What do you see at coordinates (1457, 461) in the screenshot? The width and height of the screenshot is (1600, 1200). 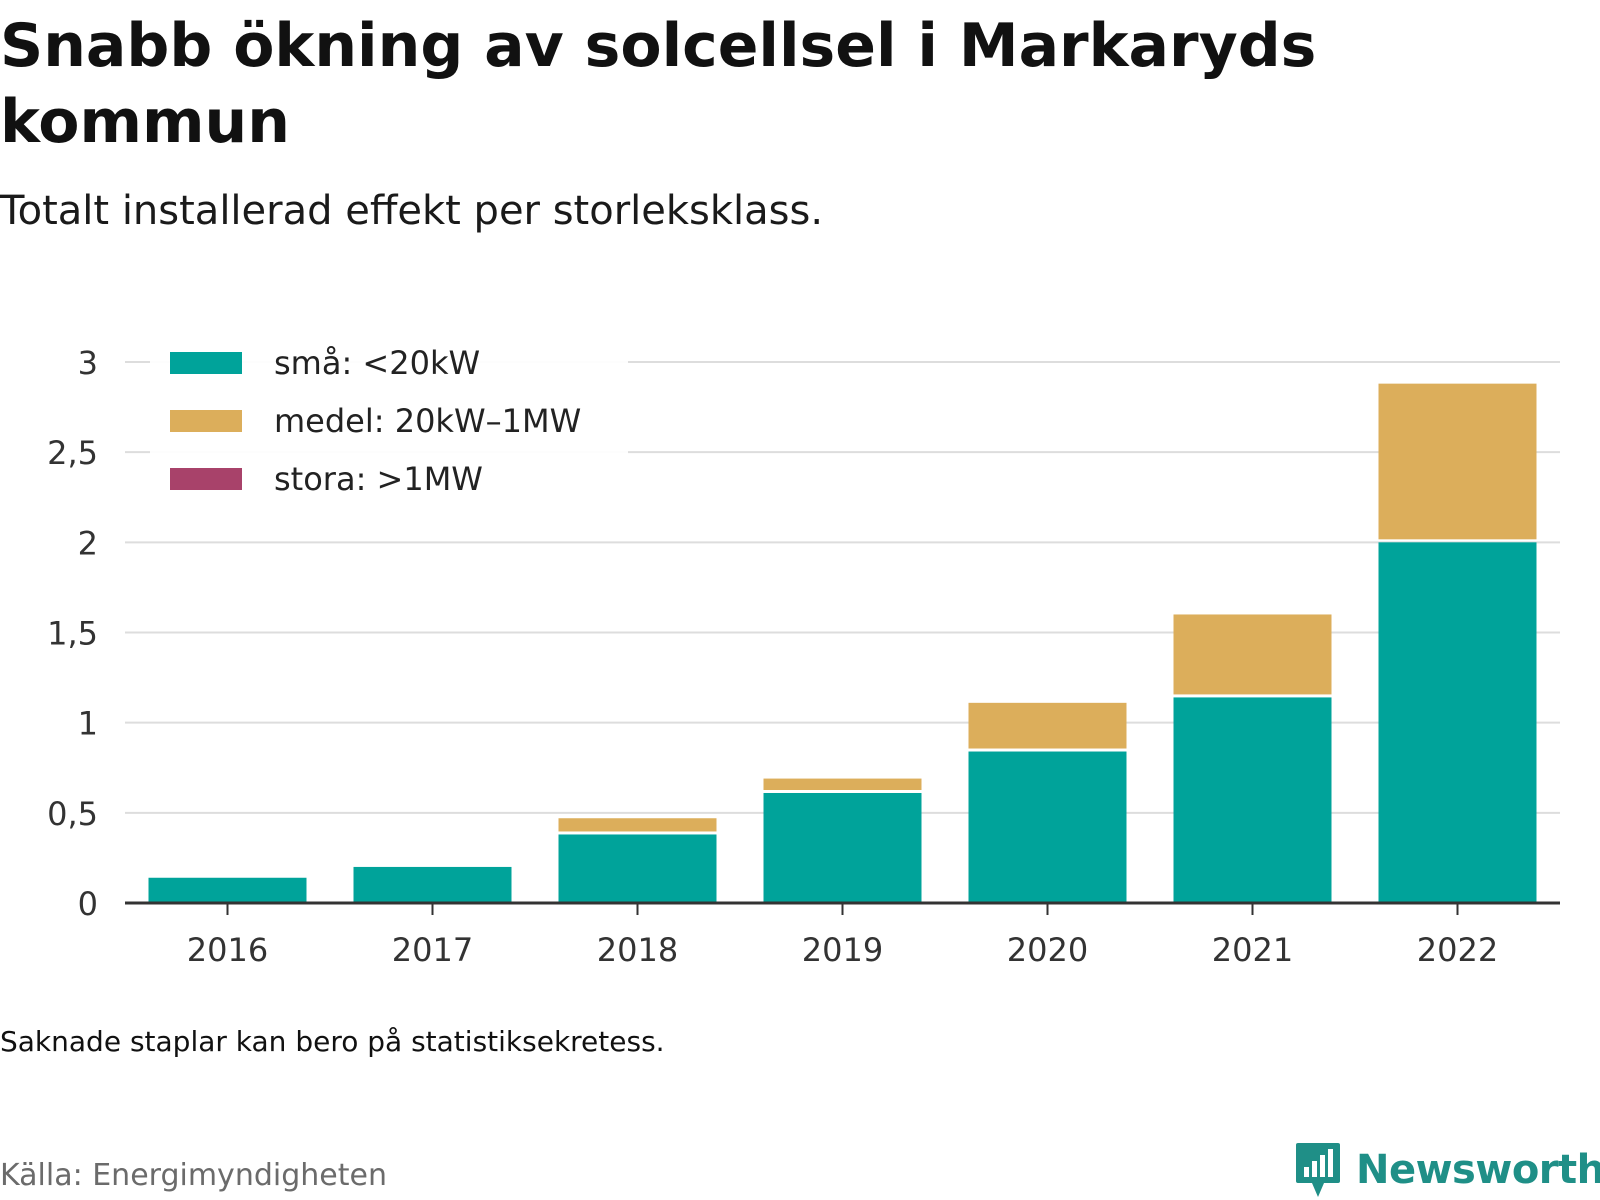 I see `bar-segment-2022-medel` at bounding box center [1457, 461].